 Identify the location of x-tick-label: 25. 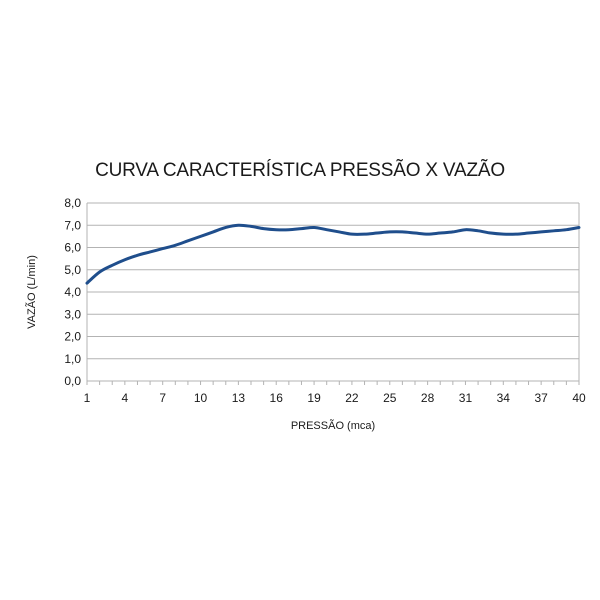
(390, 398).